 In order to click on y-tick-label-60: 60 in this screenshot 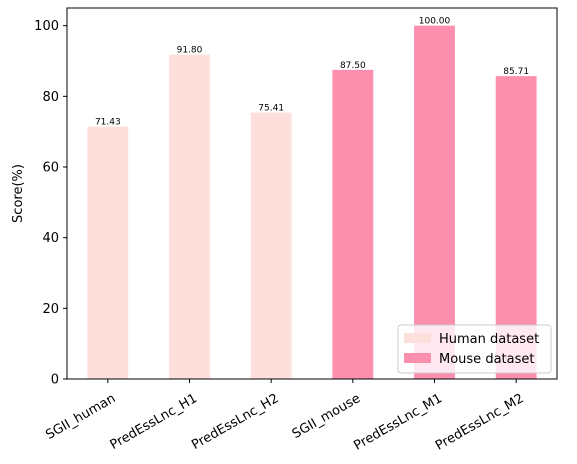, I will do `click(50, 168)`.